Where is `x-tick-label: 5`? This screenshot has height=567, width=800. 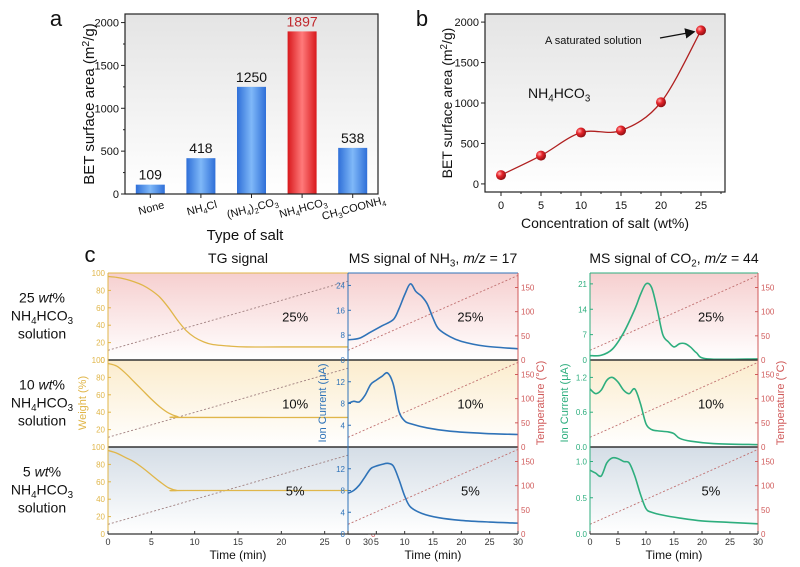
x-tick-label: 5 is located at coordinates (617, 542).